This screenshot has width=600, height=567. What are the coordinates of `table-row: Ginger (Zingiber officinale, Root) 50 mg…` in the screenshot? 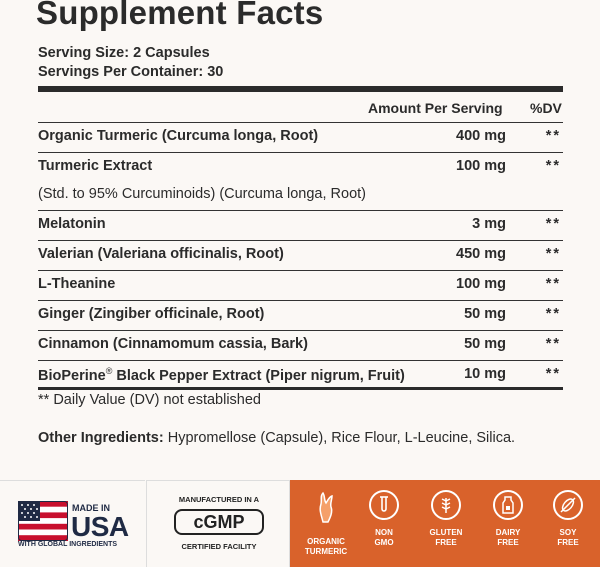 It's located at (300, 316).